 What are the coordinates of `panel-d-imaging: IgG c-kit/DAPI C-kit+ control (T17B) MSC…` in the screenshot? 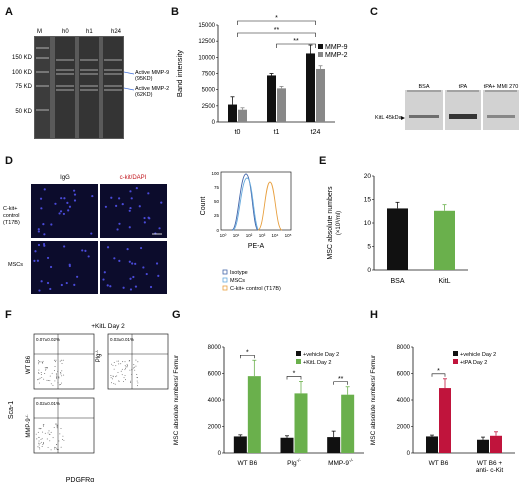 It's located at (147, 232).